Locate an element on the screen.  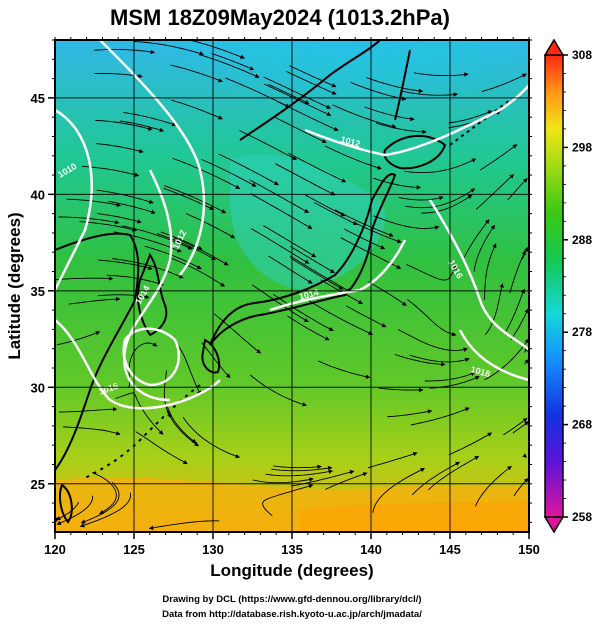
coast-japan-honshu is located at coordinates (303, 259).